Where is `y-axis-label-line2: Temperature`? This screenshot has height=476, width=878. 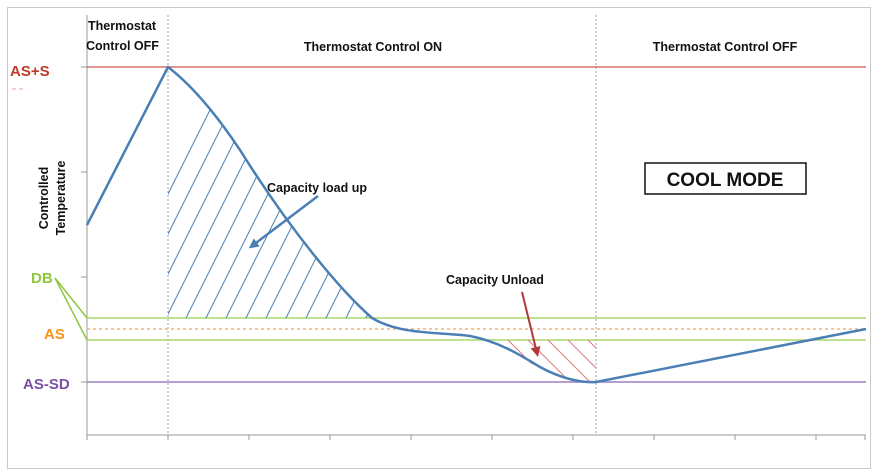 y-axis-label-line2: Temperature is located at coordinates (61, 198).